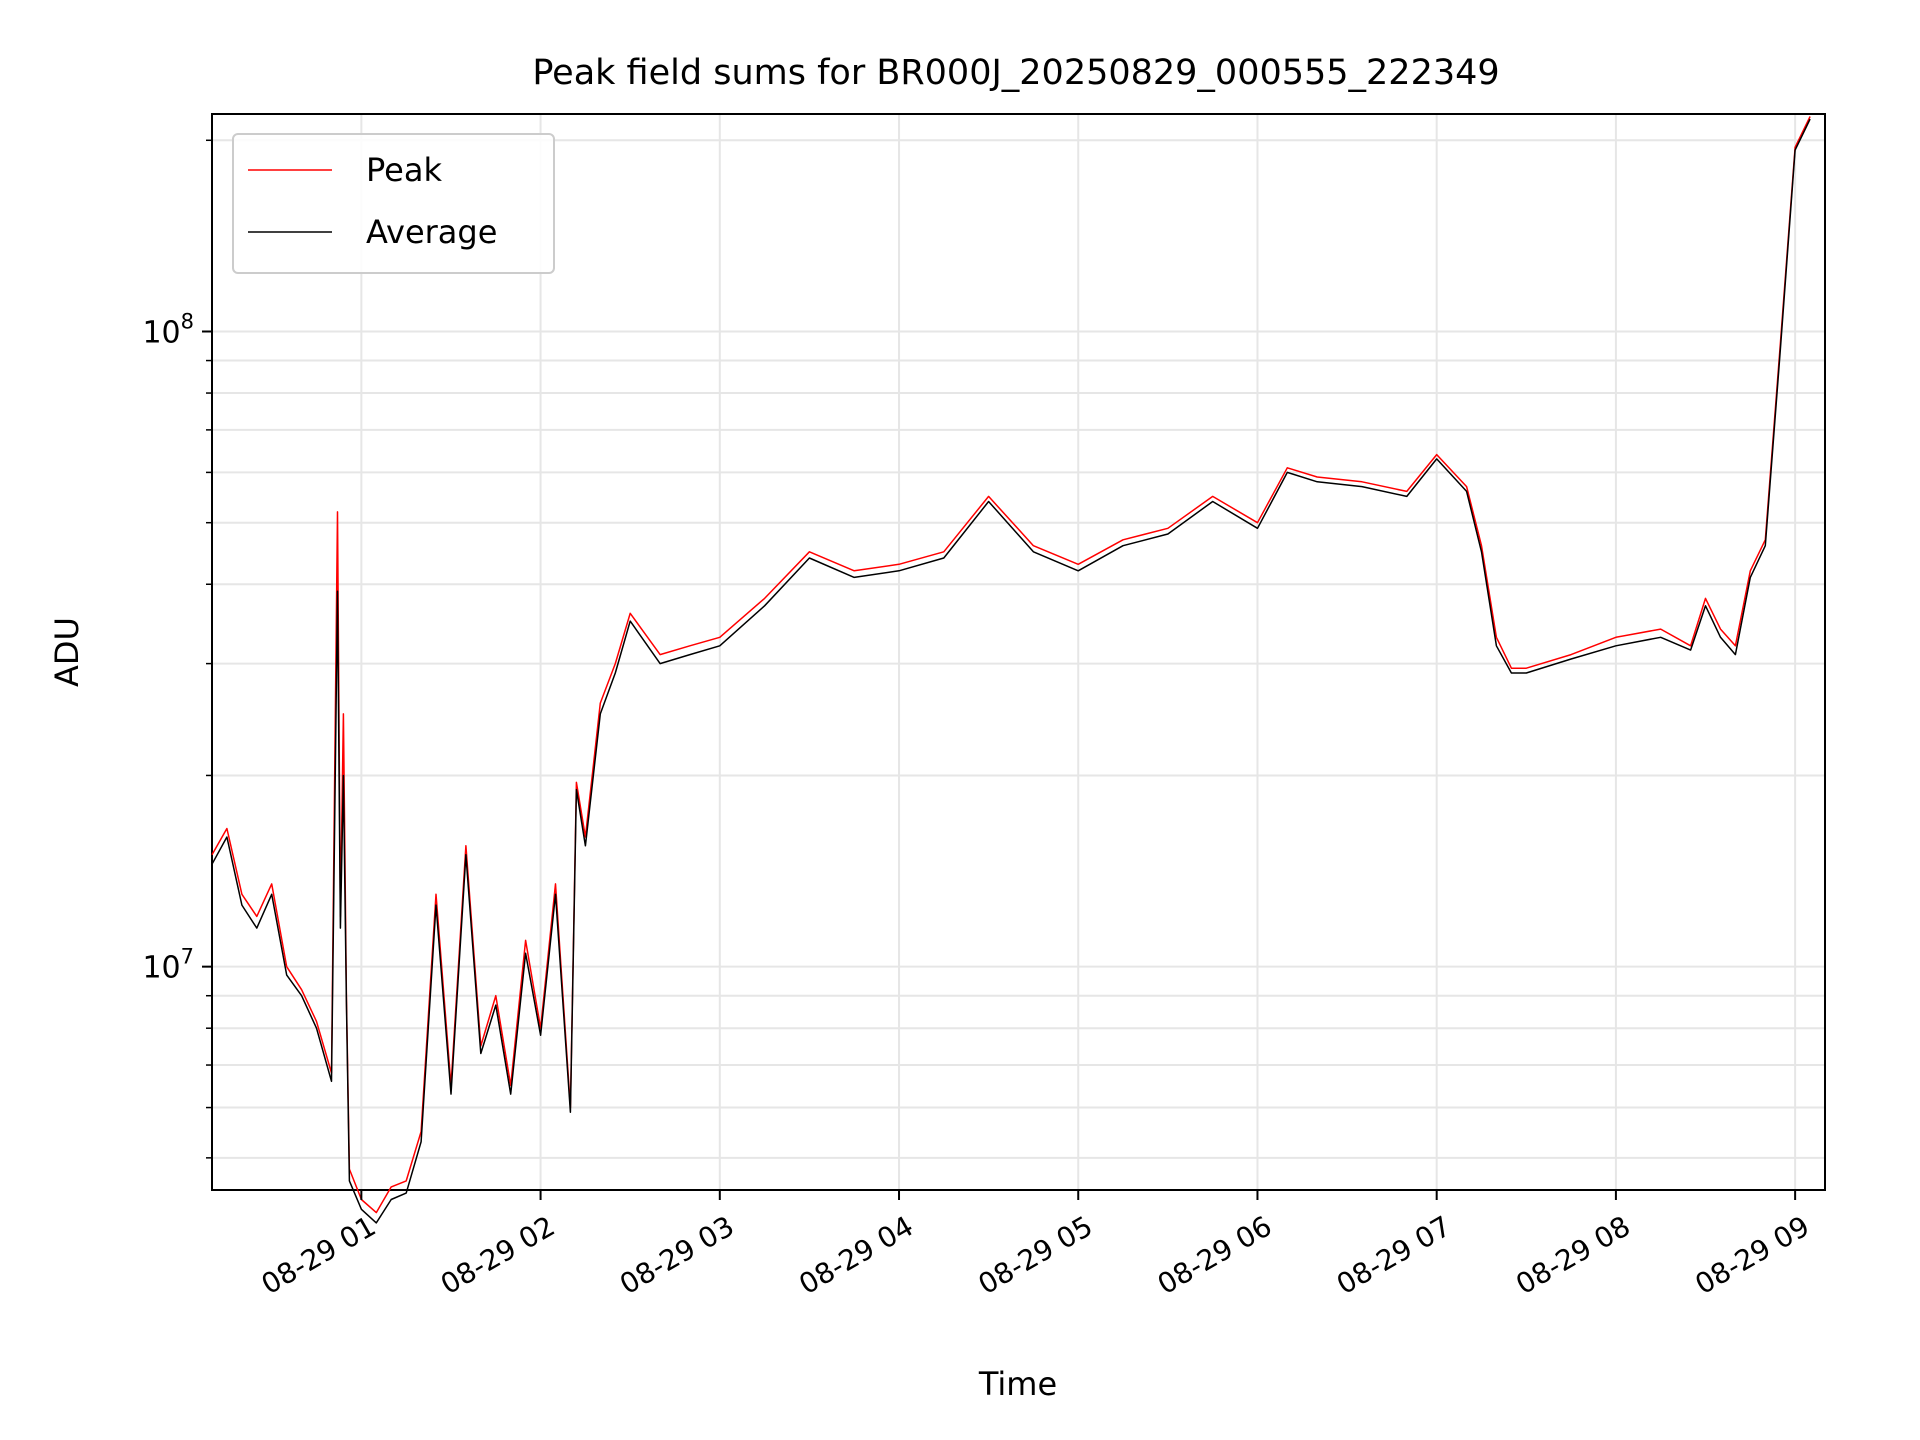  Describe the element at coordinates (1036, 1255) in the screenshot. I see `x-tick-label: 08-29 05` at that location.